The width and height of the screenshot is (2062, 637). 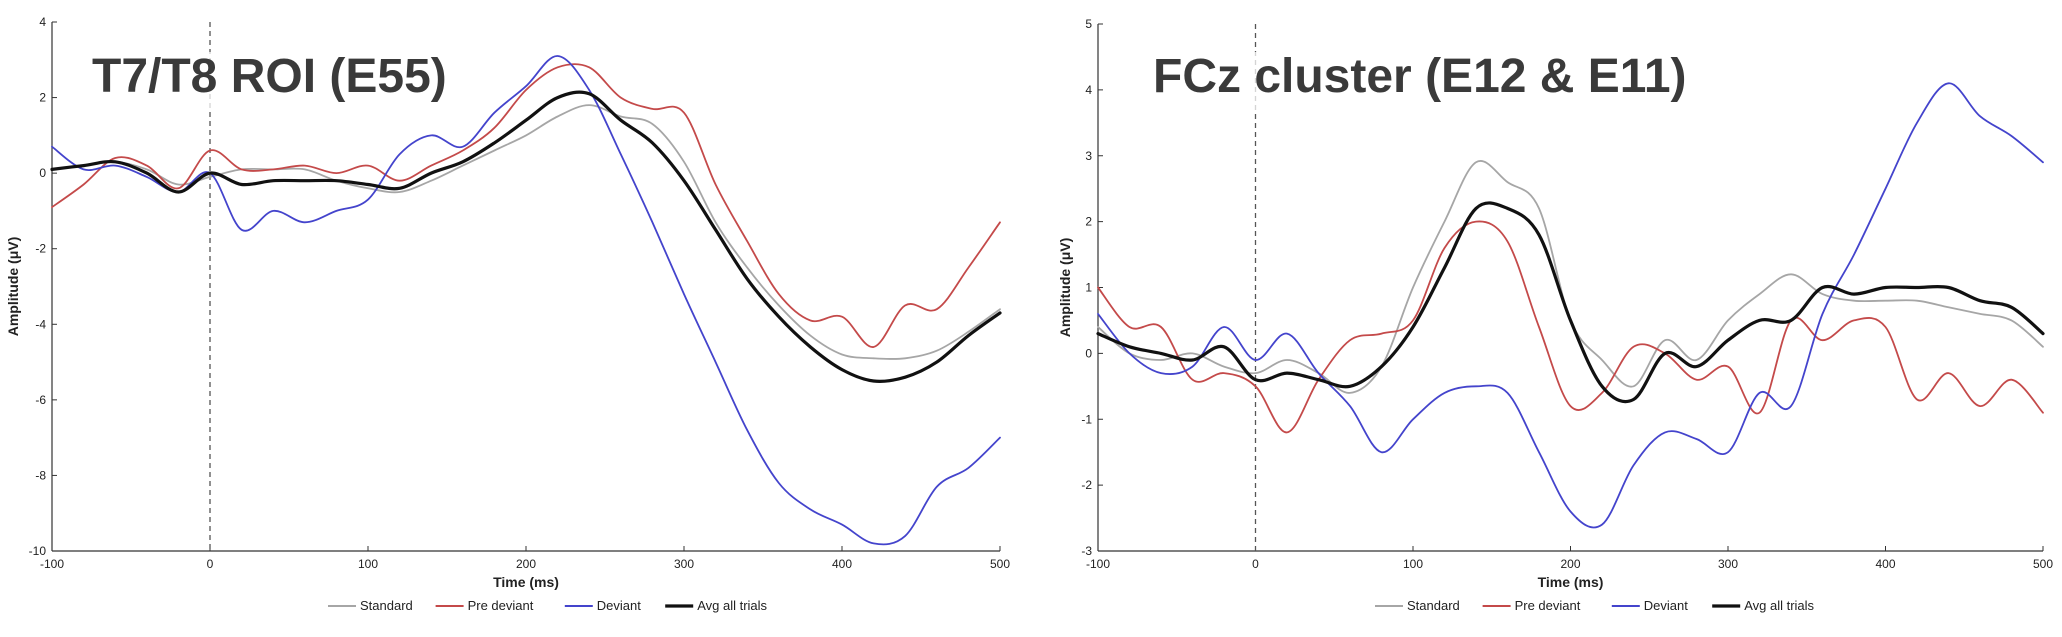 I want to click on y-tick-label: 5, so click(x=1088, y=24).